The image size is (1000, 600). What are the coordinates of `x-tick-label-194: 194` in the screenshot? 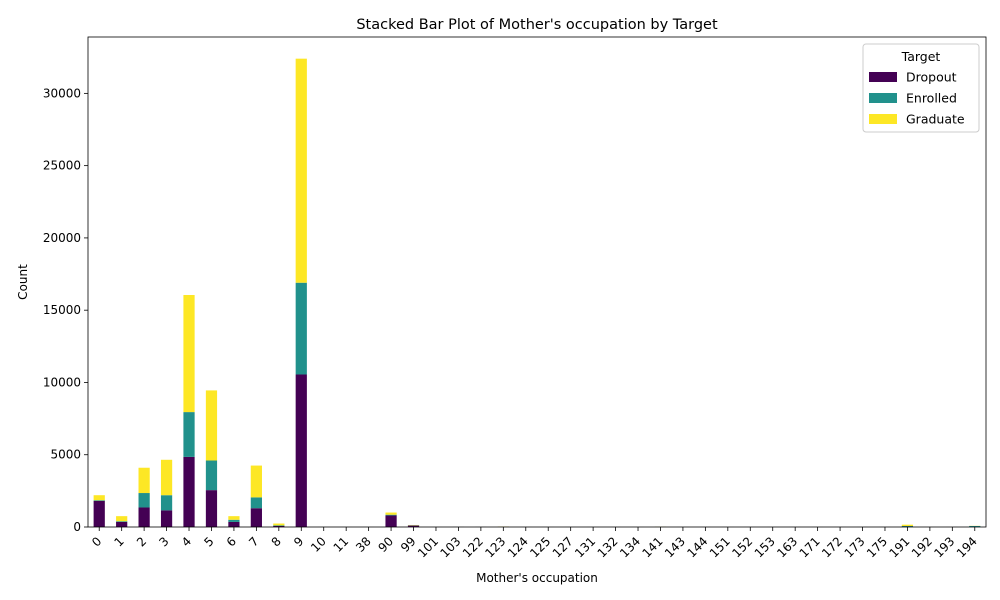 It's located at (967, 547).